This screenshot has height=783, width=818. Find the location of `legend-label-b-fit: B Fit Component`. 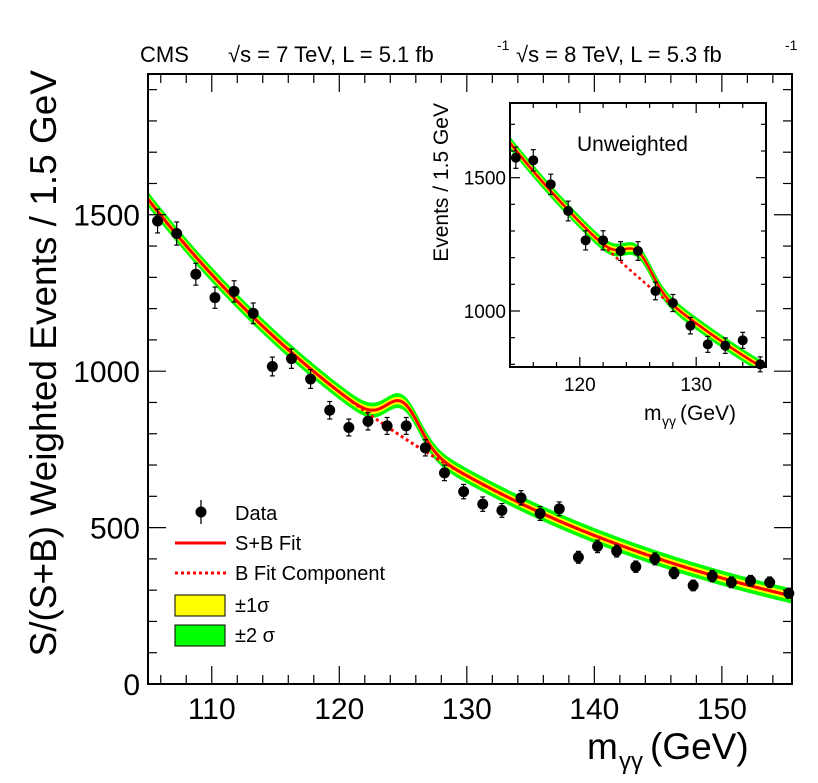

legend-label-b-fit: B Fit Component is located at coordinates (310, 574).